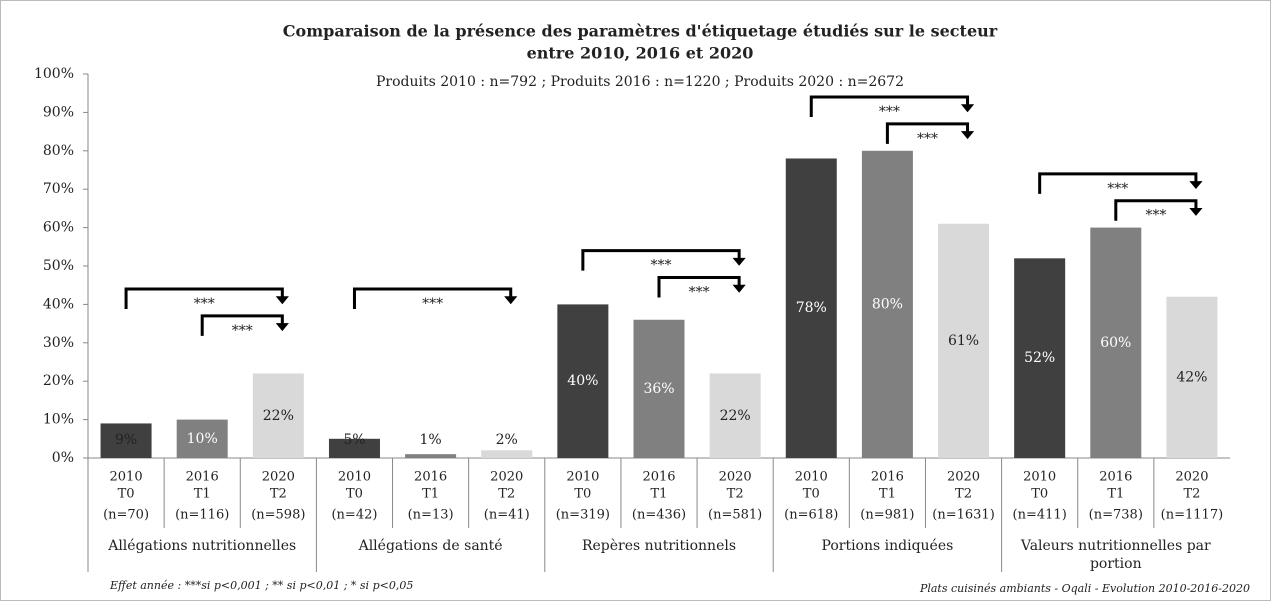 The image size is (1271, 601). I want to click on y-tick-label: 100%, so click(54, 74).